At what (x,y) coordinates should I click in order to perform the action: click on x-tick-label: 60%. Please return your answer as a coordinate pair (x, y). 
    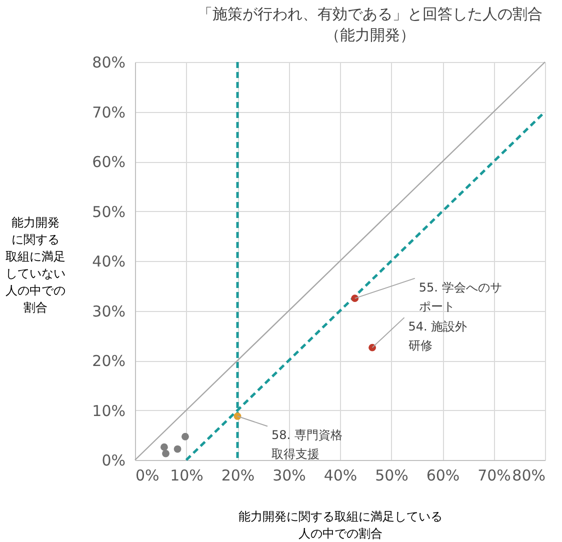
    Looking at the image, I should click on (443, 475).